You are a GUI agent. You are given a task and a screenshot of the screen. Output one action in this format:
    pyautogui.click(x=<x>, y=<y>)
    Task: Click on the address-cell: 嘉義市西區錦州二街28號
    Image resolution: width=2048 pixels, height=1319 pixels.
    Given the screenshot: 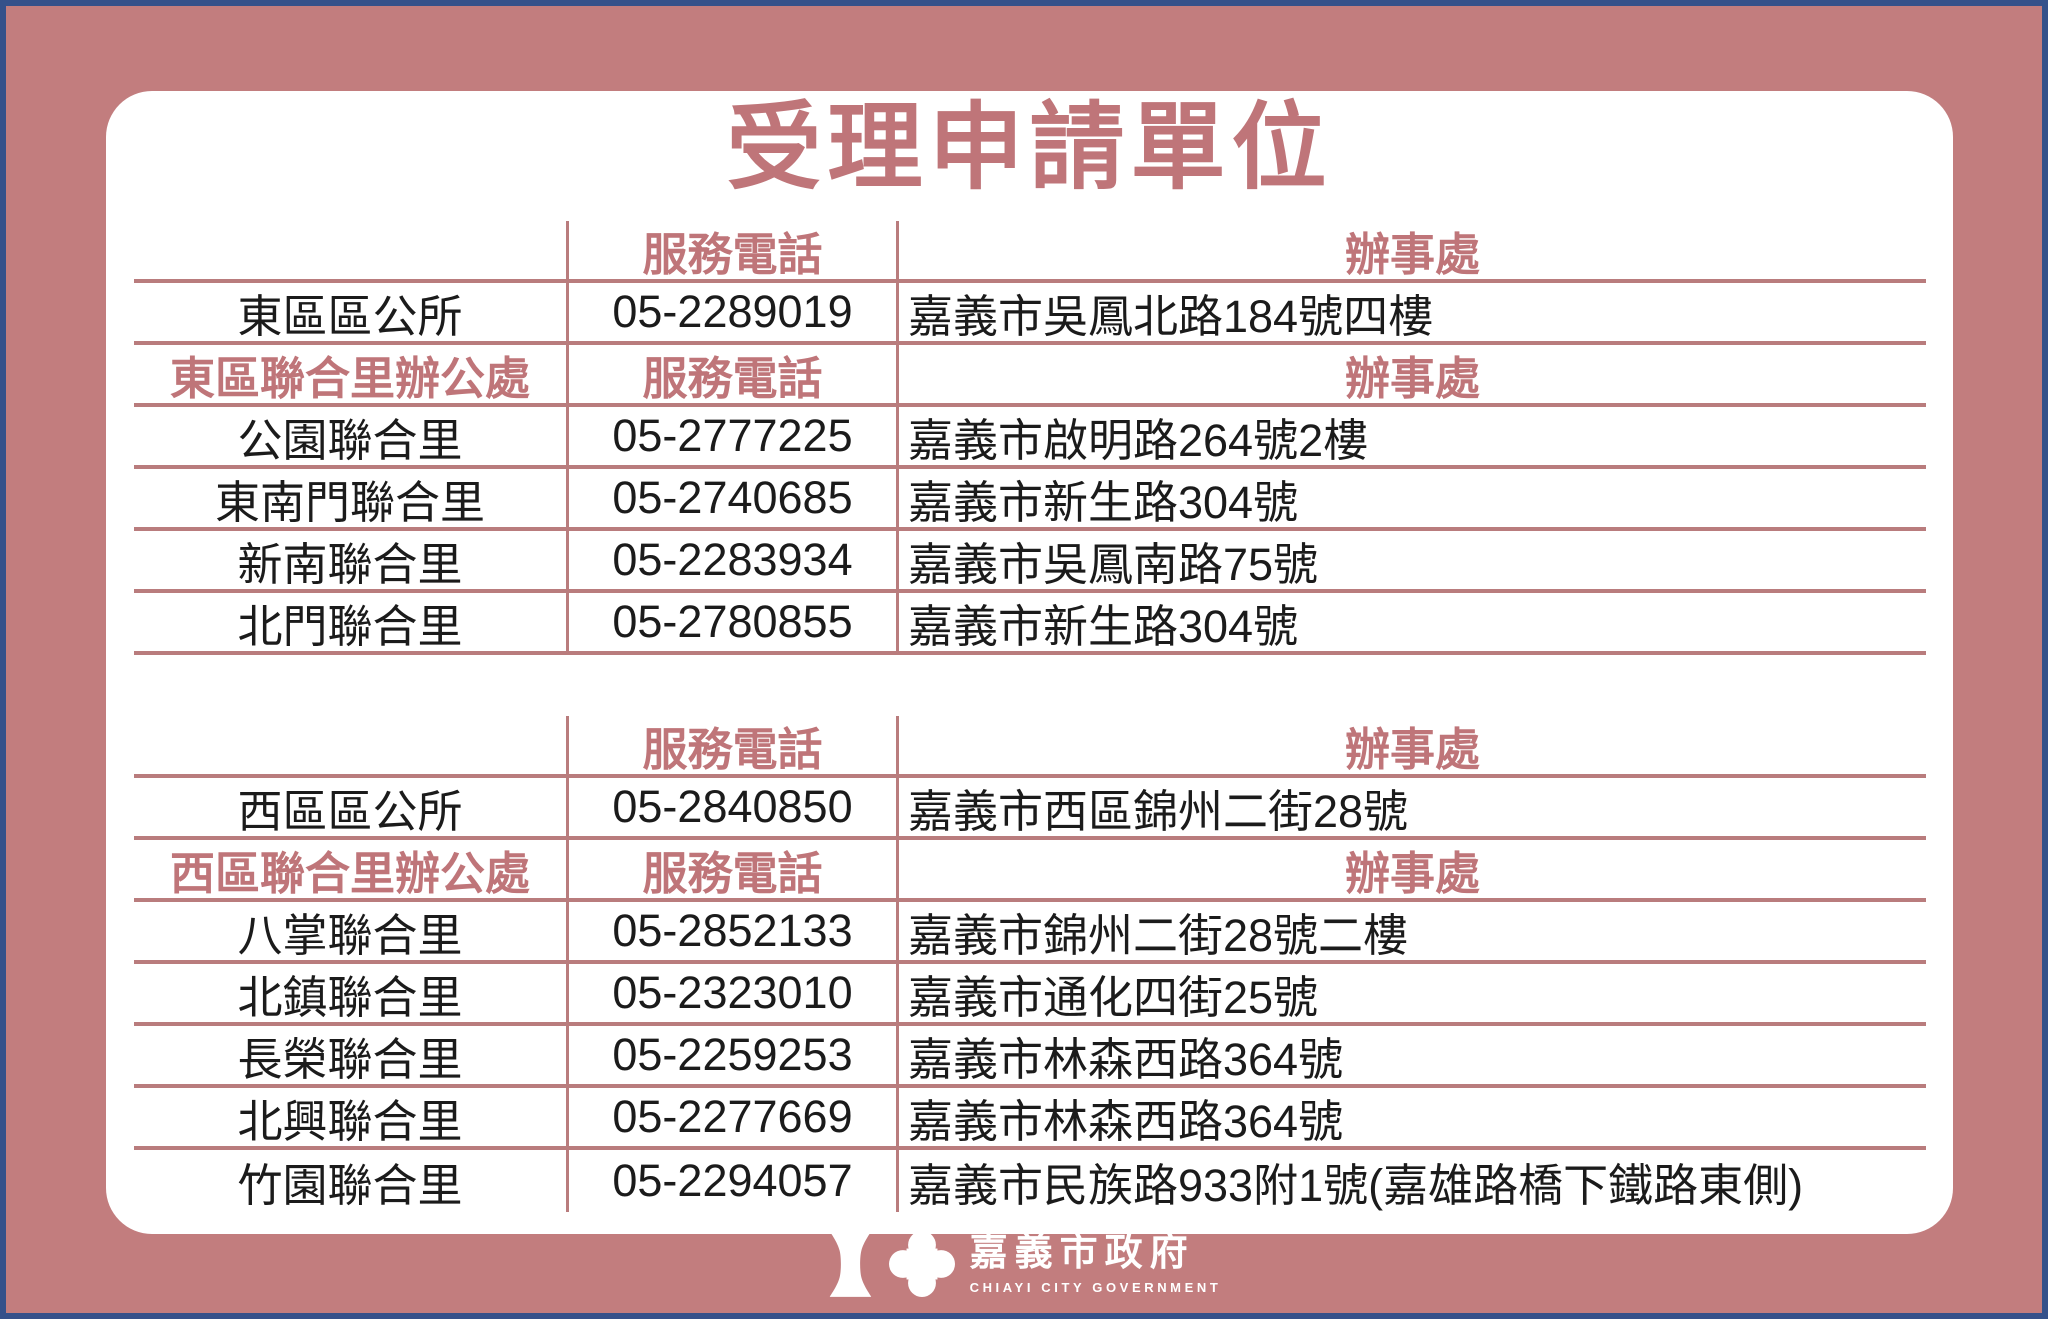 What is the action you would take?
    pyautogui.click(x=1411, y=807)
    